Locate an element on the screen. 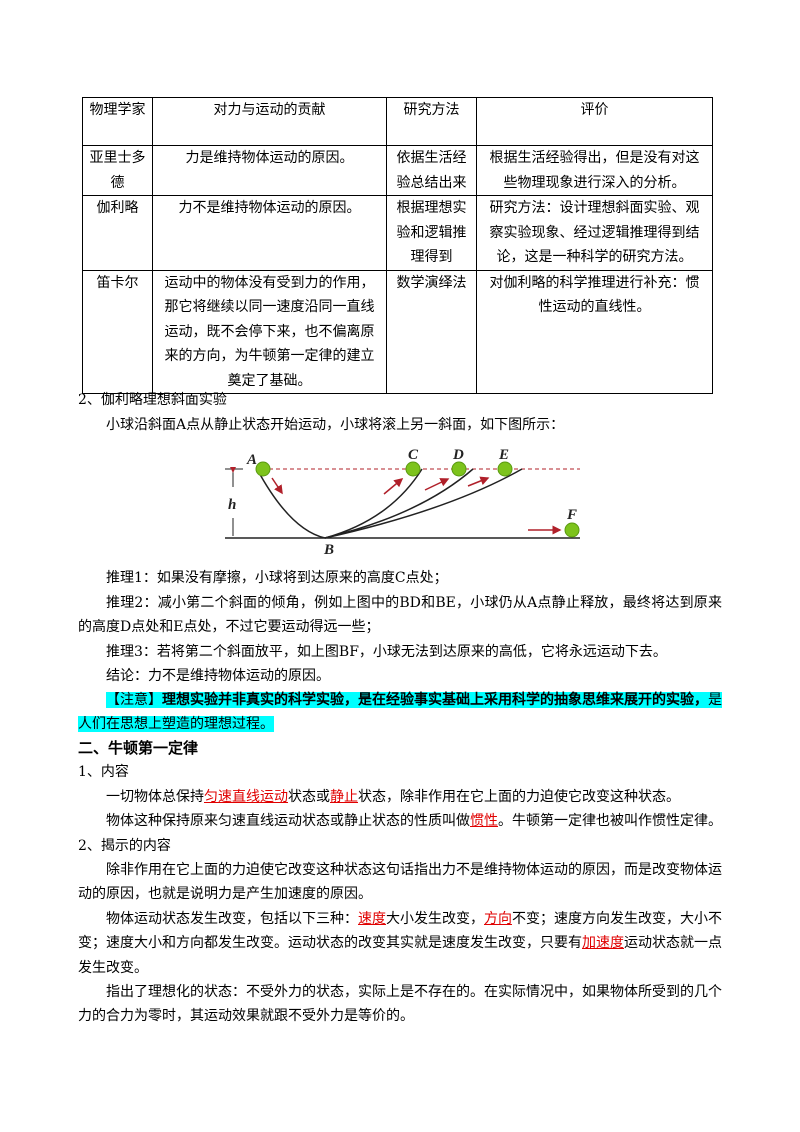 The image size is (800, 1132). slope-bc is located at coordinates (373, 503).